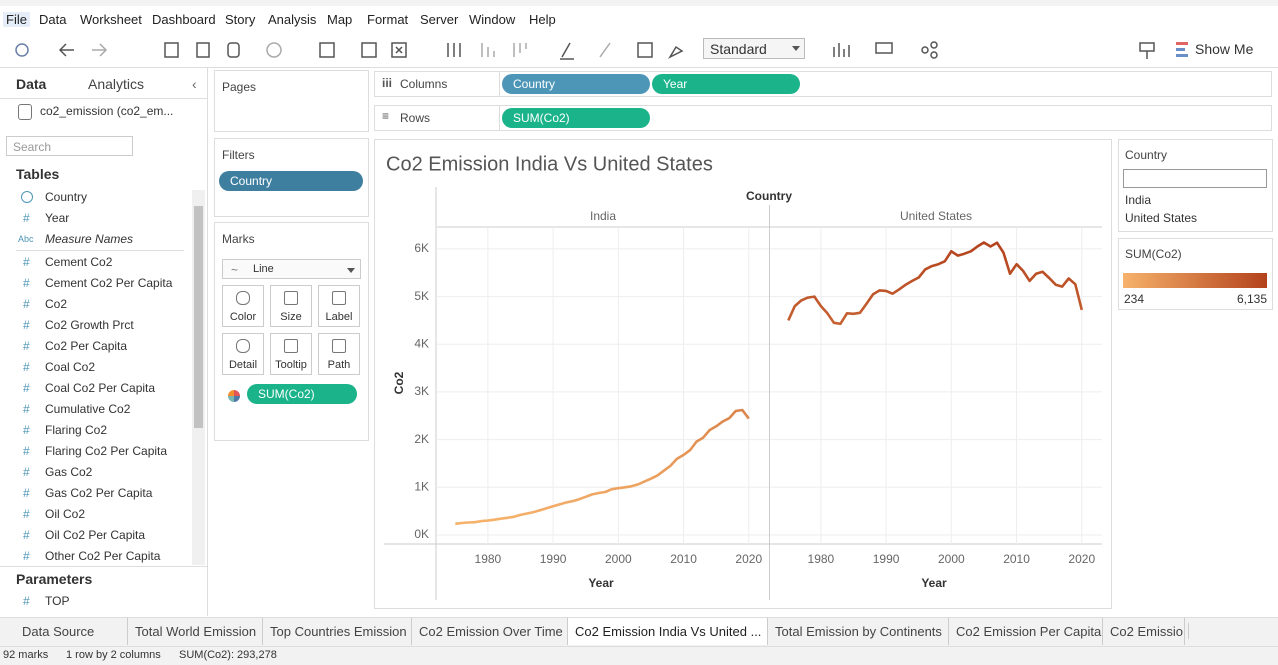  I want to click on field: Co2 Growth Prct, so click(89, 325).